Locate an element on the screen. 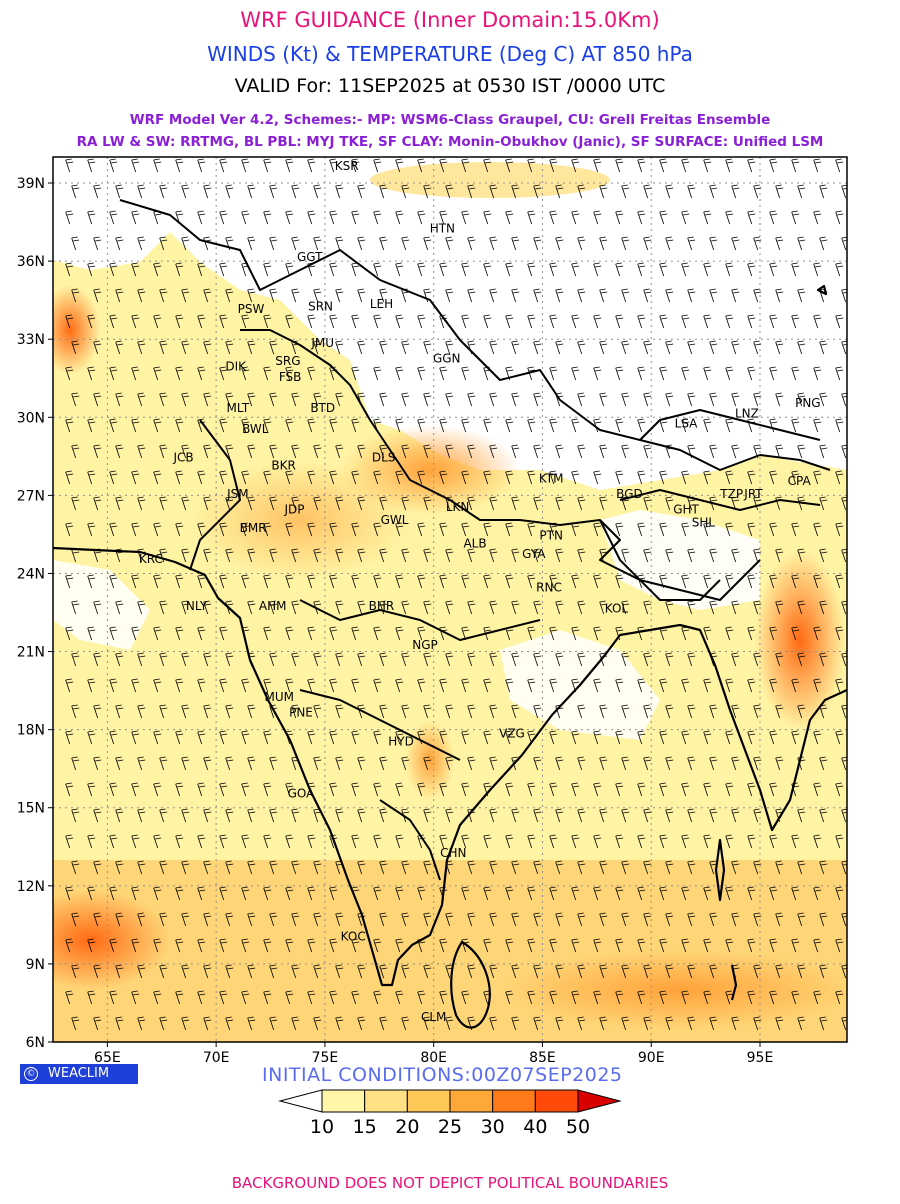 This screenshot has height=1204, width=900. station-label: JCB is located at coordinates (182, 458).